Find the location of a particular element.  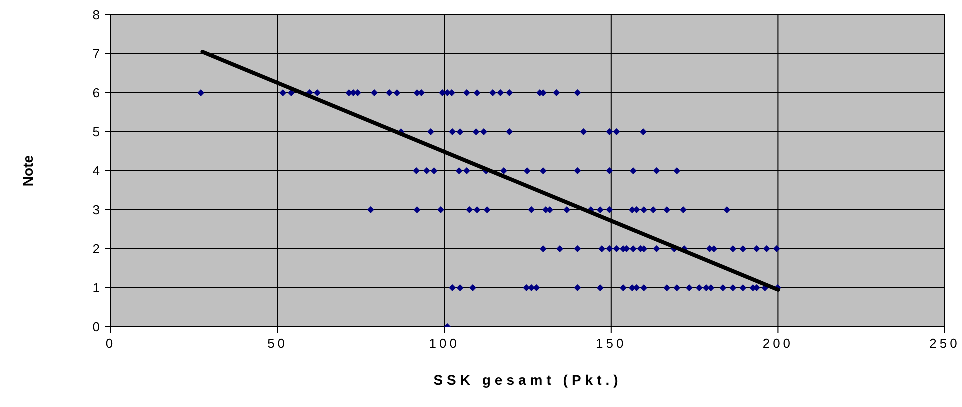

y-tick-label: 0 is located at coordinates (97, 327).